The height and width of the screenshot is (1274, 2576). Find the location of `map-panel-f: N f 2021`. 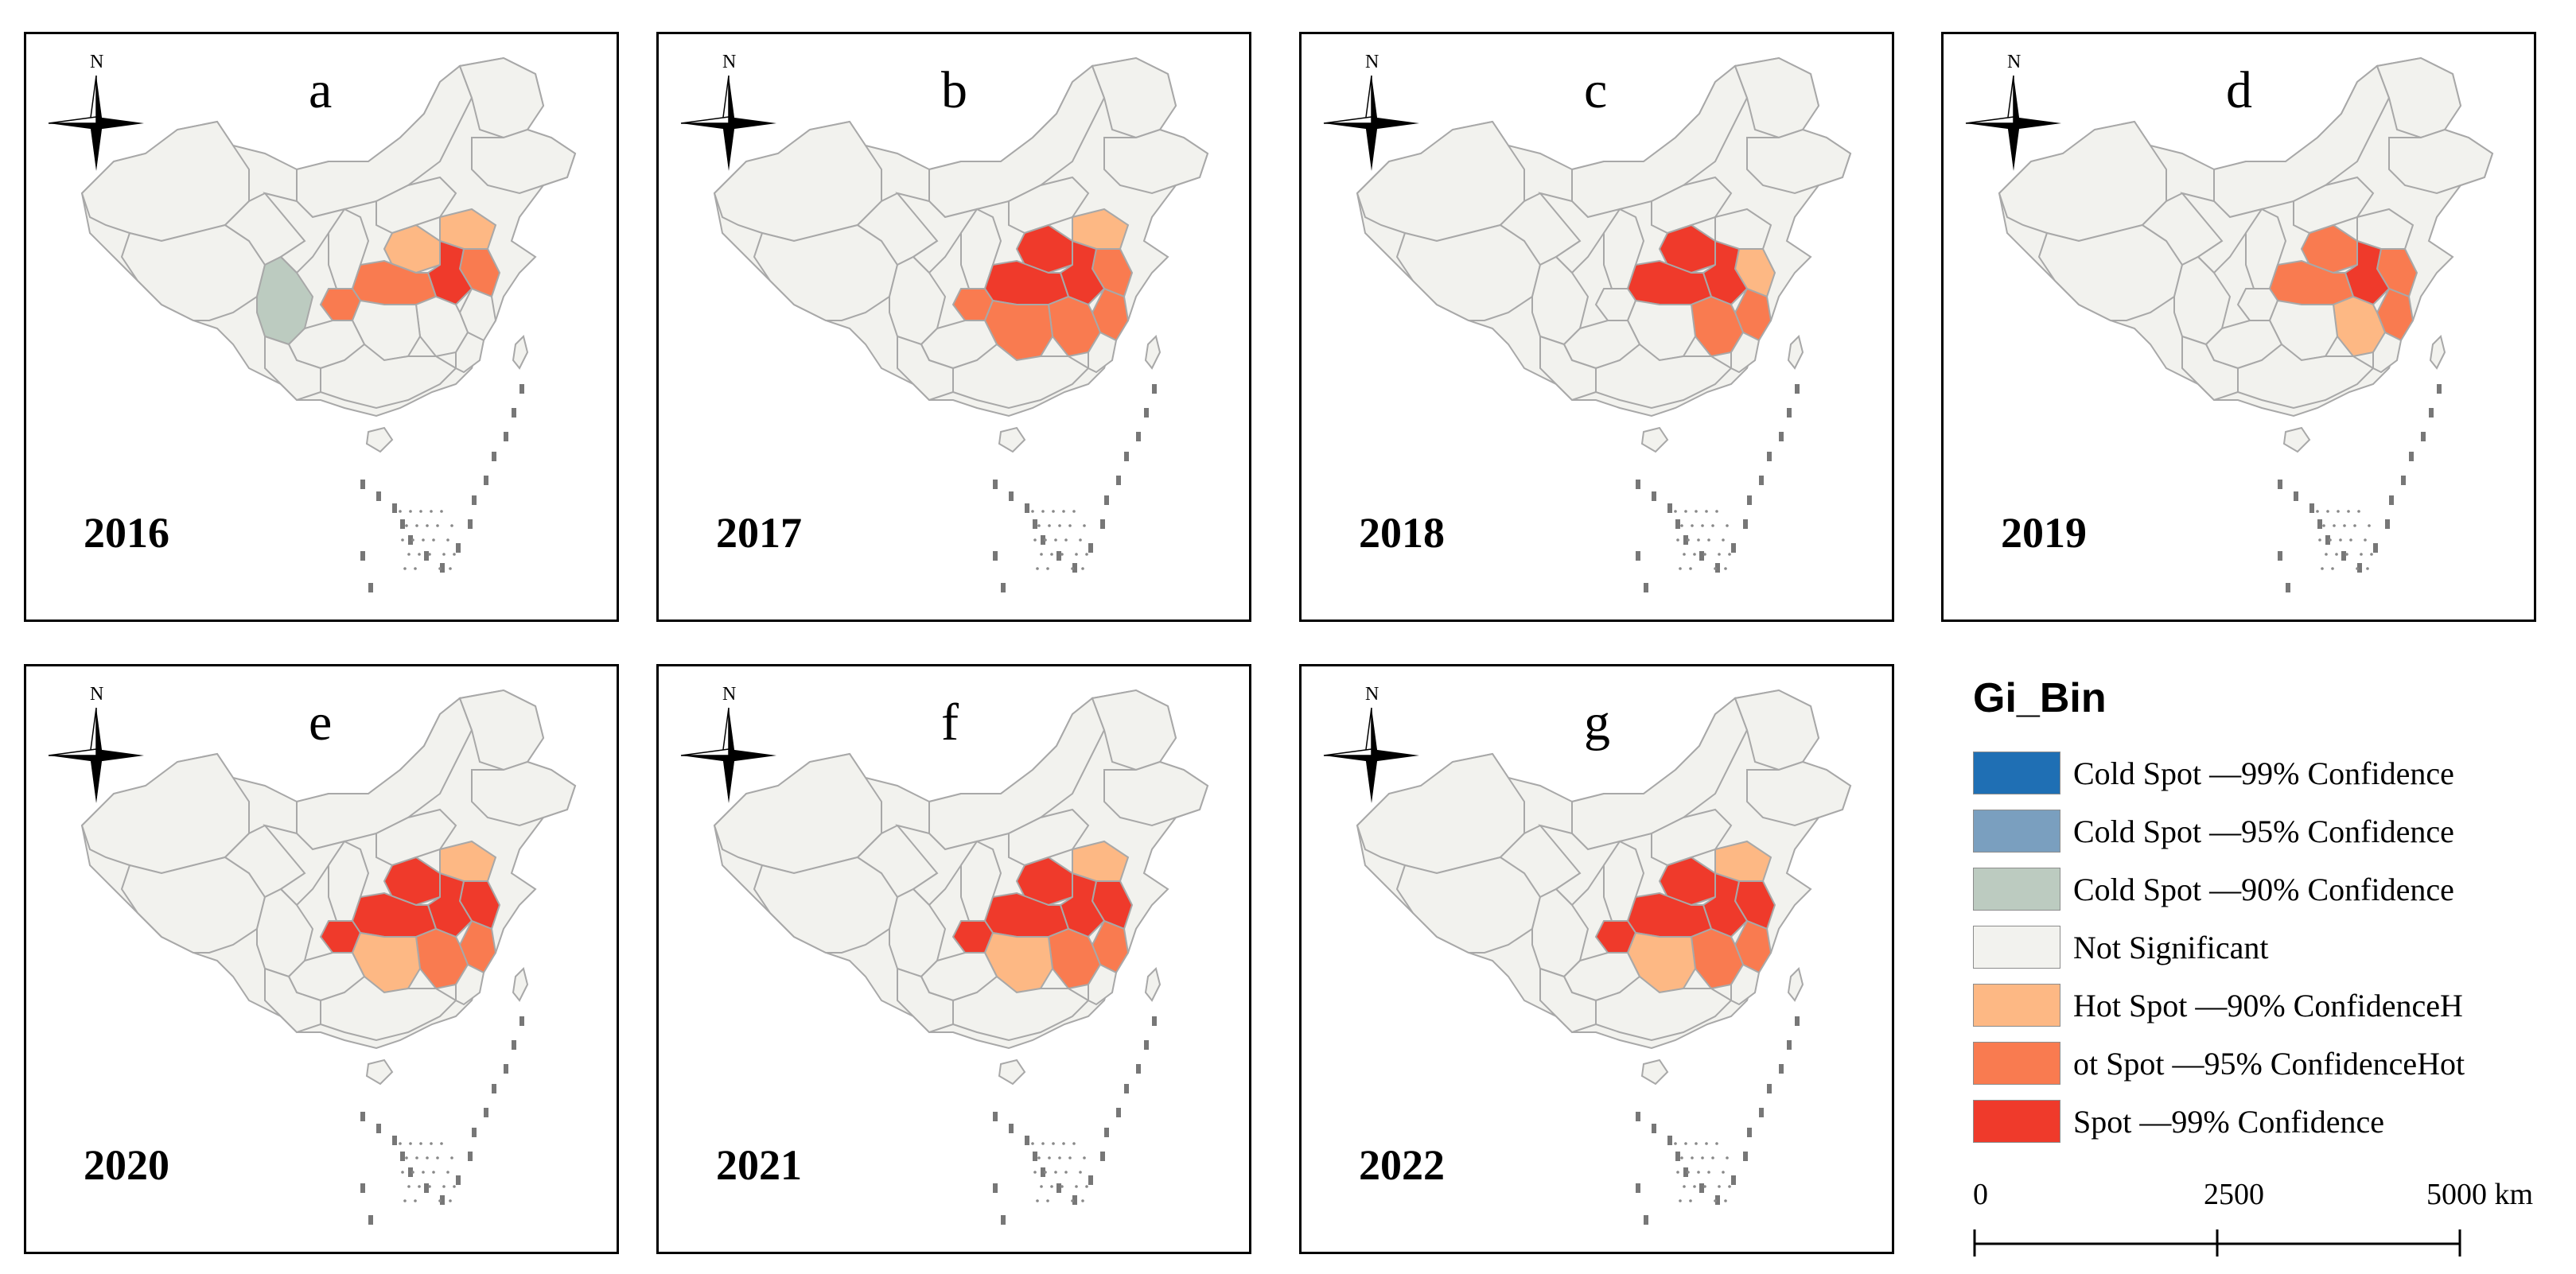

map-panel-f: N f 2021 is located at coordinates (954, 959).